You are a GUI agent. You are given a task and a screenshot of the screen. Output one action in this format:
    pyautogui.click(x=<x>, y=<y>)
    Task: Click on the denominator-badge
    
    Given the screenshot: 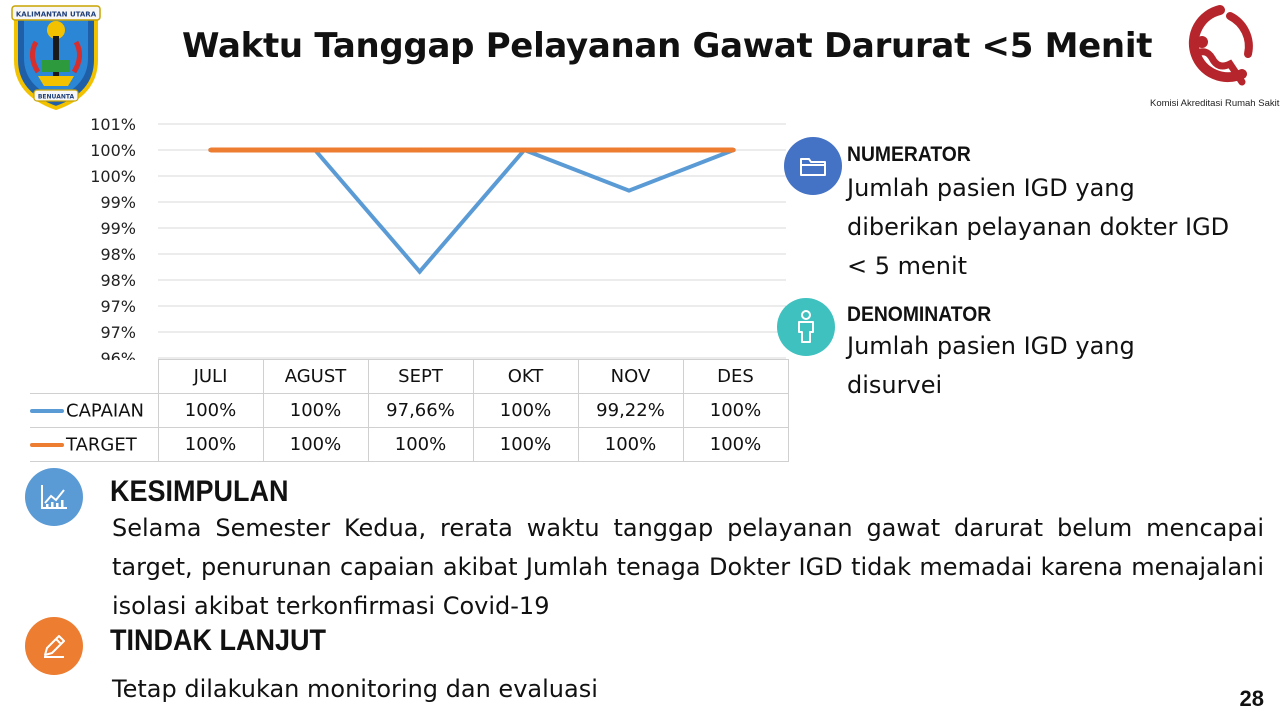 What is the action you would take?
    pyautogui.click(x=806, y=327)
    